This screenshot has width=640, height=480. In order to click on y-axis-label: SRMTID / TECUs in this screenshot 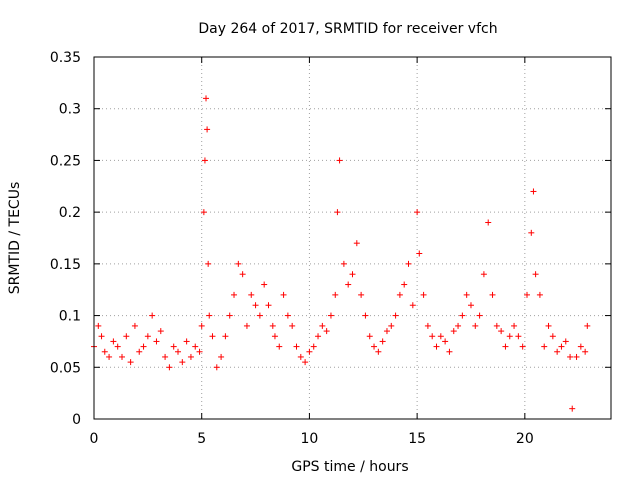, I will do `click(15, 238)`.